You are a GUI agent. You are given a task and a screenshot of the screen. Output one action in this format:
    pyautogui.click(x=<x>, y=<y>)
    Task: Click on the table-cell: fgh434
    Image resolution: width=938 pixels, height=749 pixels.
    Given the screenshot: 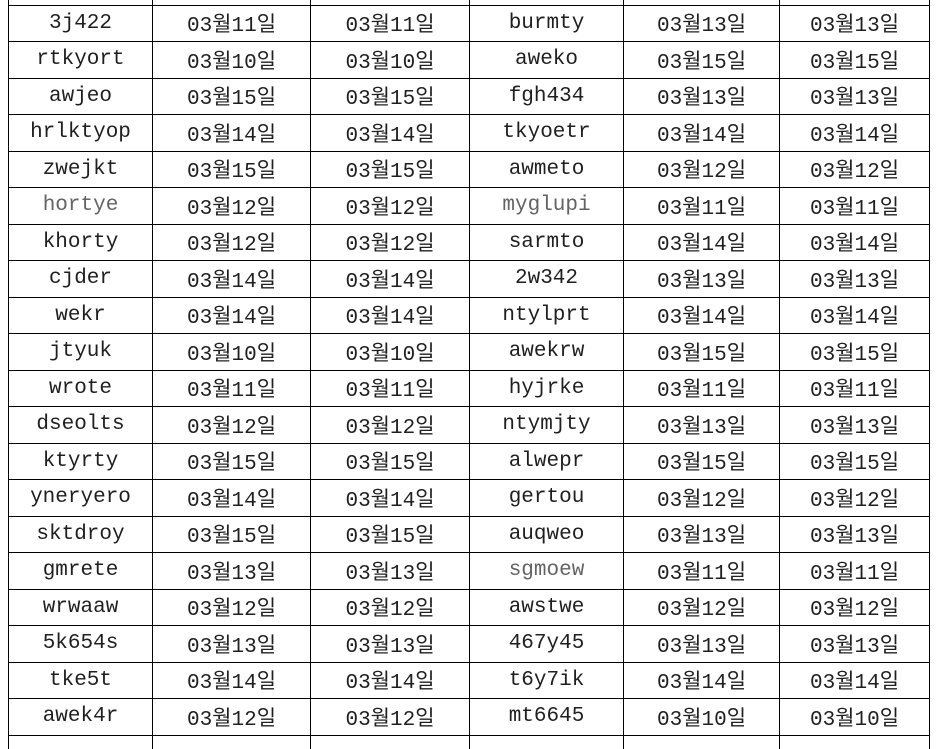 What is the action you would take?
    pyautogui.click(x=546, y=96)
    